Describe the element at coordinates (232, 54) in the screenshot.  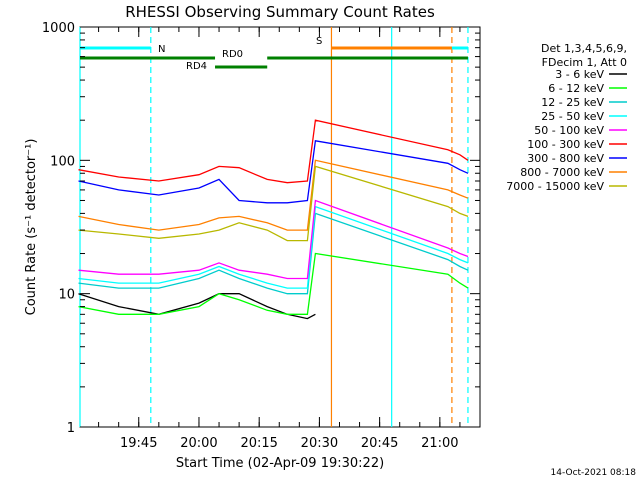
I see `state-bar-label: RD0` at that location.